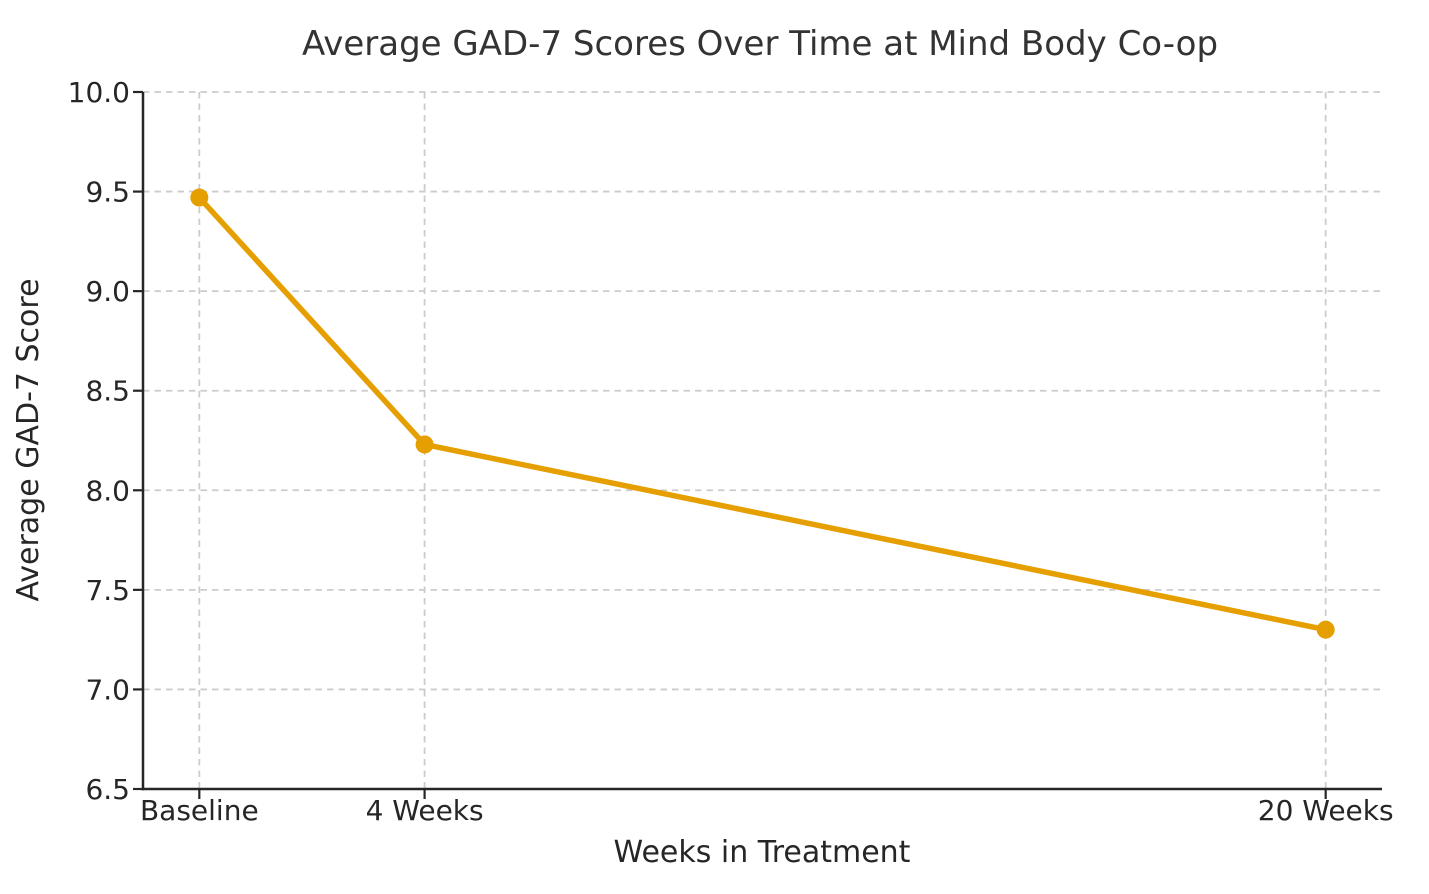  What do you see at coordinates (425, 810) in the screenshot?
I see `x-tick-label: 4 Weeks` at bounding box center [425, 810].